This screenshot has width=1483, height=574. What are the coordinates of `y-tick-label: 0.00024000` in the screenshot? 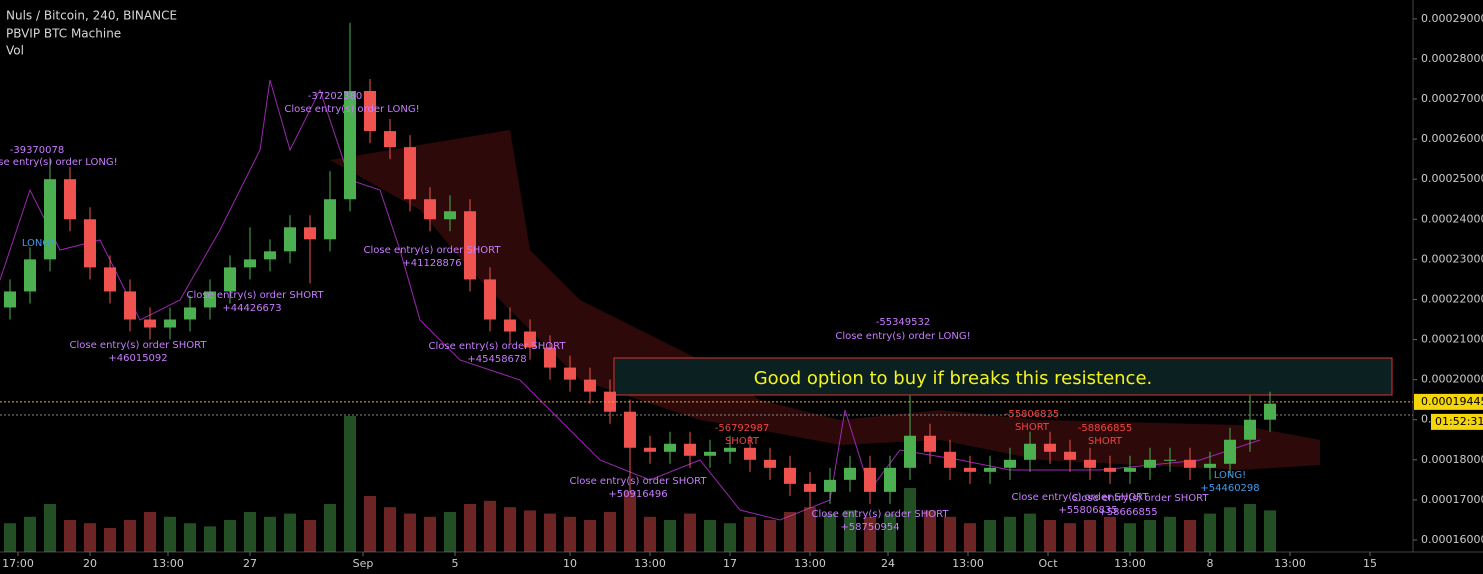 It's located at (1452, 218).